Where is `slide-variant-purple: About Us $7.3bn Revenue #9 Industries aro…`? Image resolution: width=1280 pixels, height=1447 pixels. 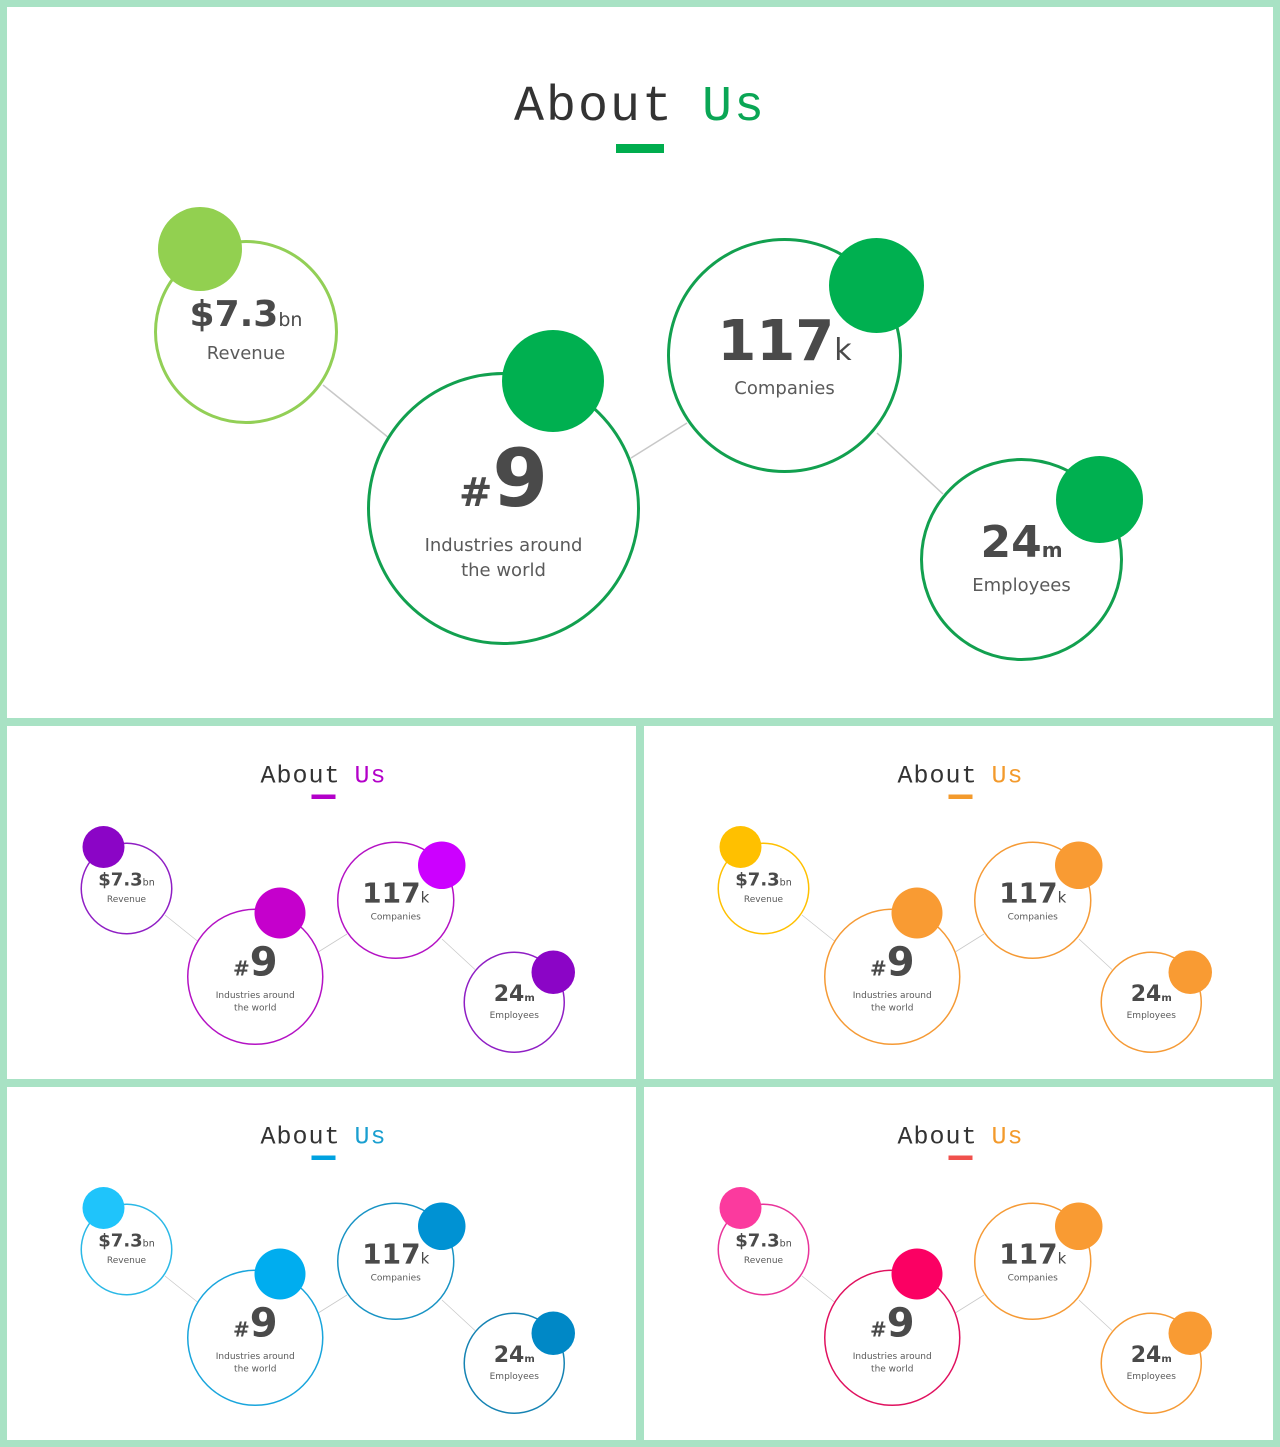 slide-variant-purple: About Us $7.3bn Revenue #9 Industries aro… is located at coordinates (321, 902).